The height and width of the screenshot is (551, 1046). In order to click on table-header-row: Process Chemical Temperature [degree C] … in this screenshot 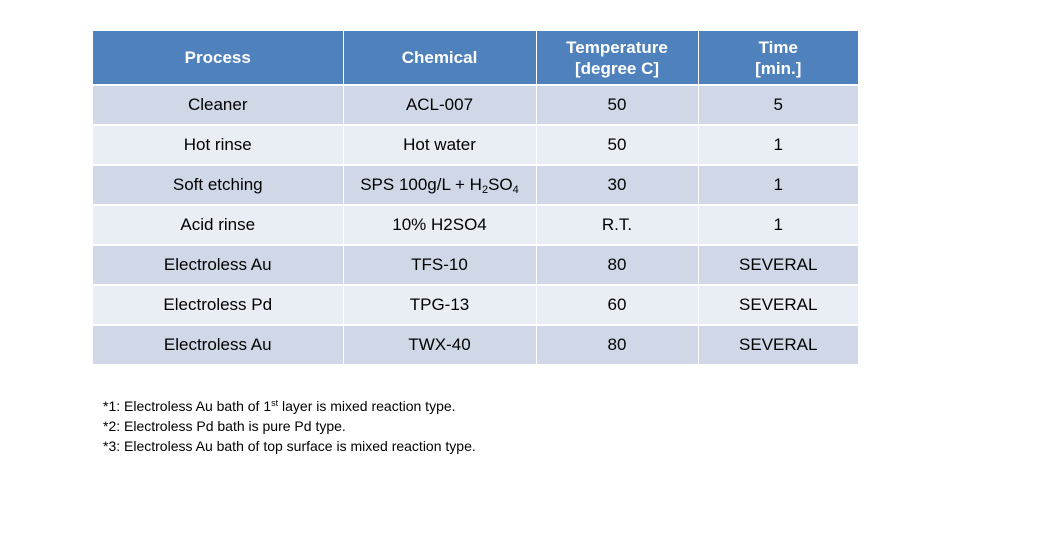, I will do `click(475, 58)`.